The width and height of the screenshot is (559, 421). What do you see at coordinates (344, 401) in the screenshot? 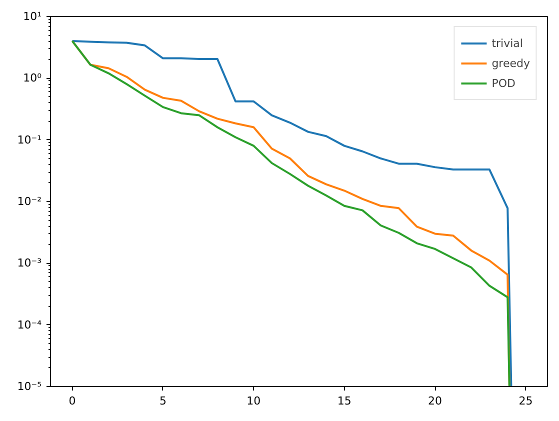
I see `x-tick-label: 15` at bounding box center [344, 401].